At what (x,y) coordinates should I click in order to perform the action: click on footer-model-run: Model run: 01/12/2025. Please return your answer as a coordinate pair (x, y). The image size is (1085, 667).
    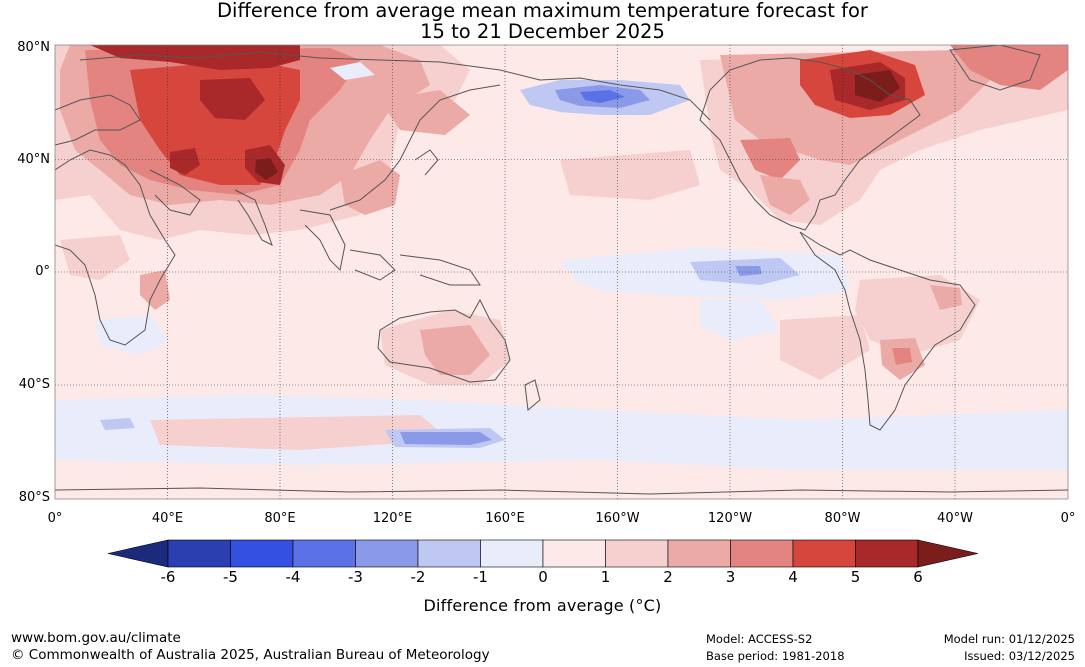
    Looking at the image, I should click on (1009, 639).